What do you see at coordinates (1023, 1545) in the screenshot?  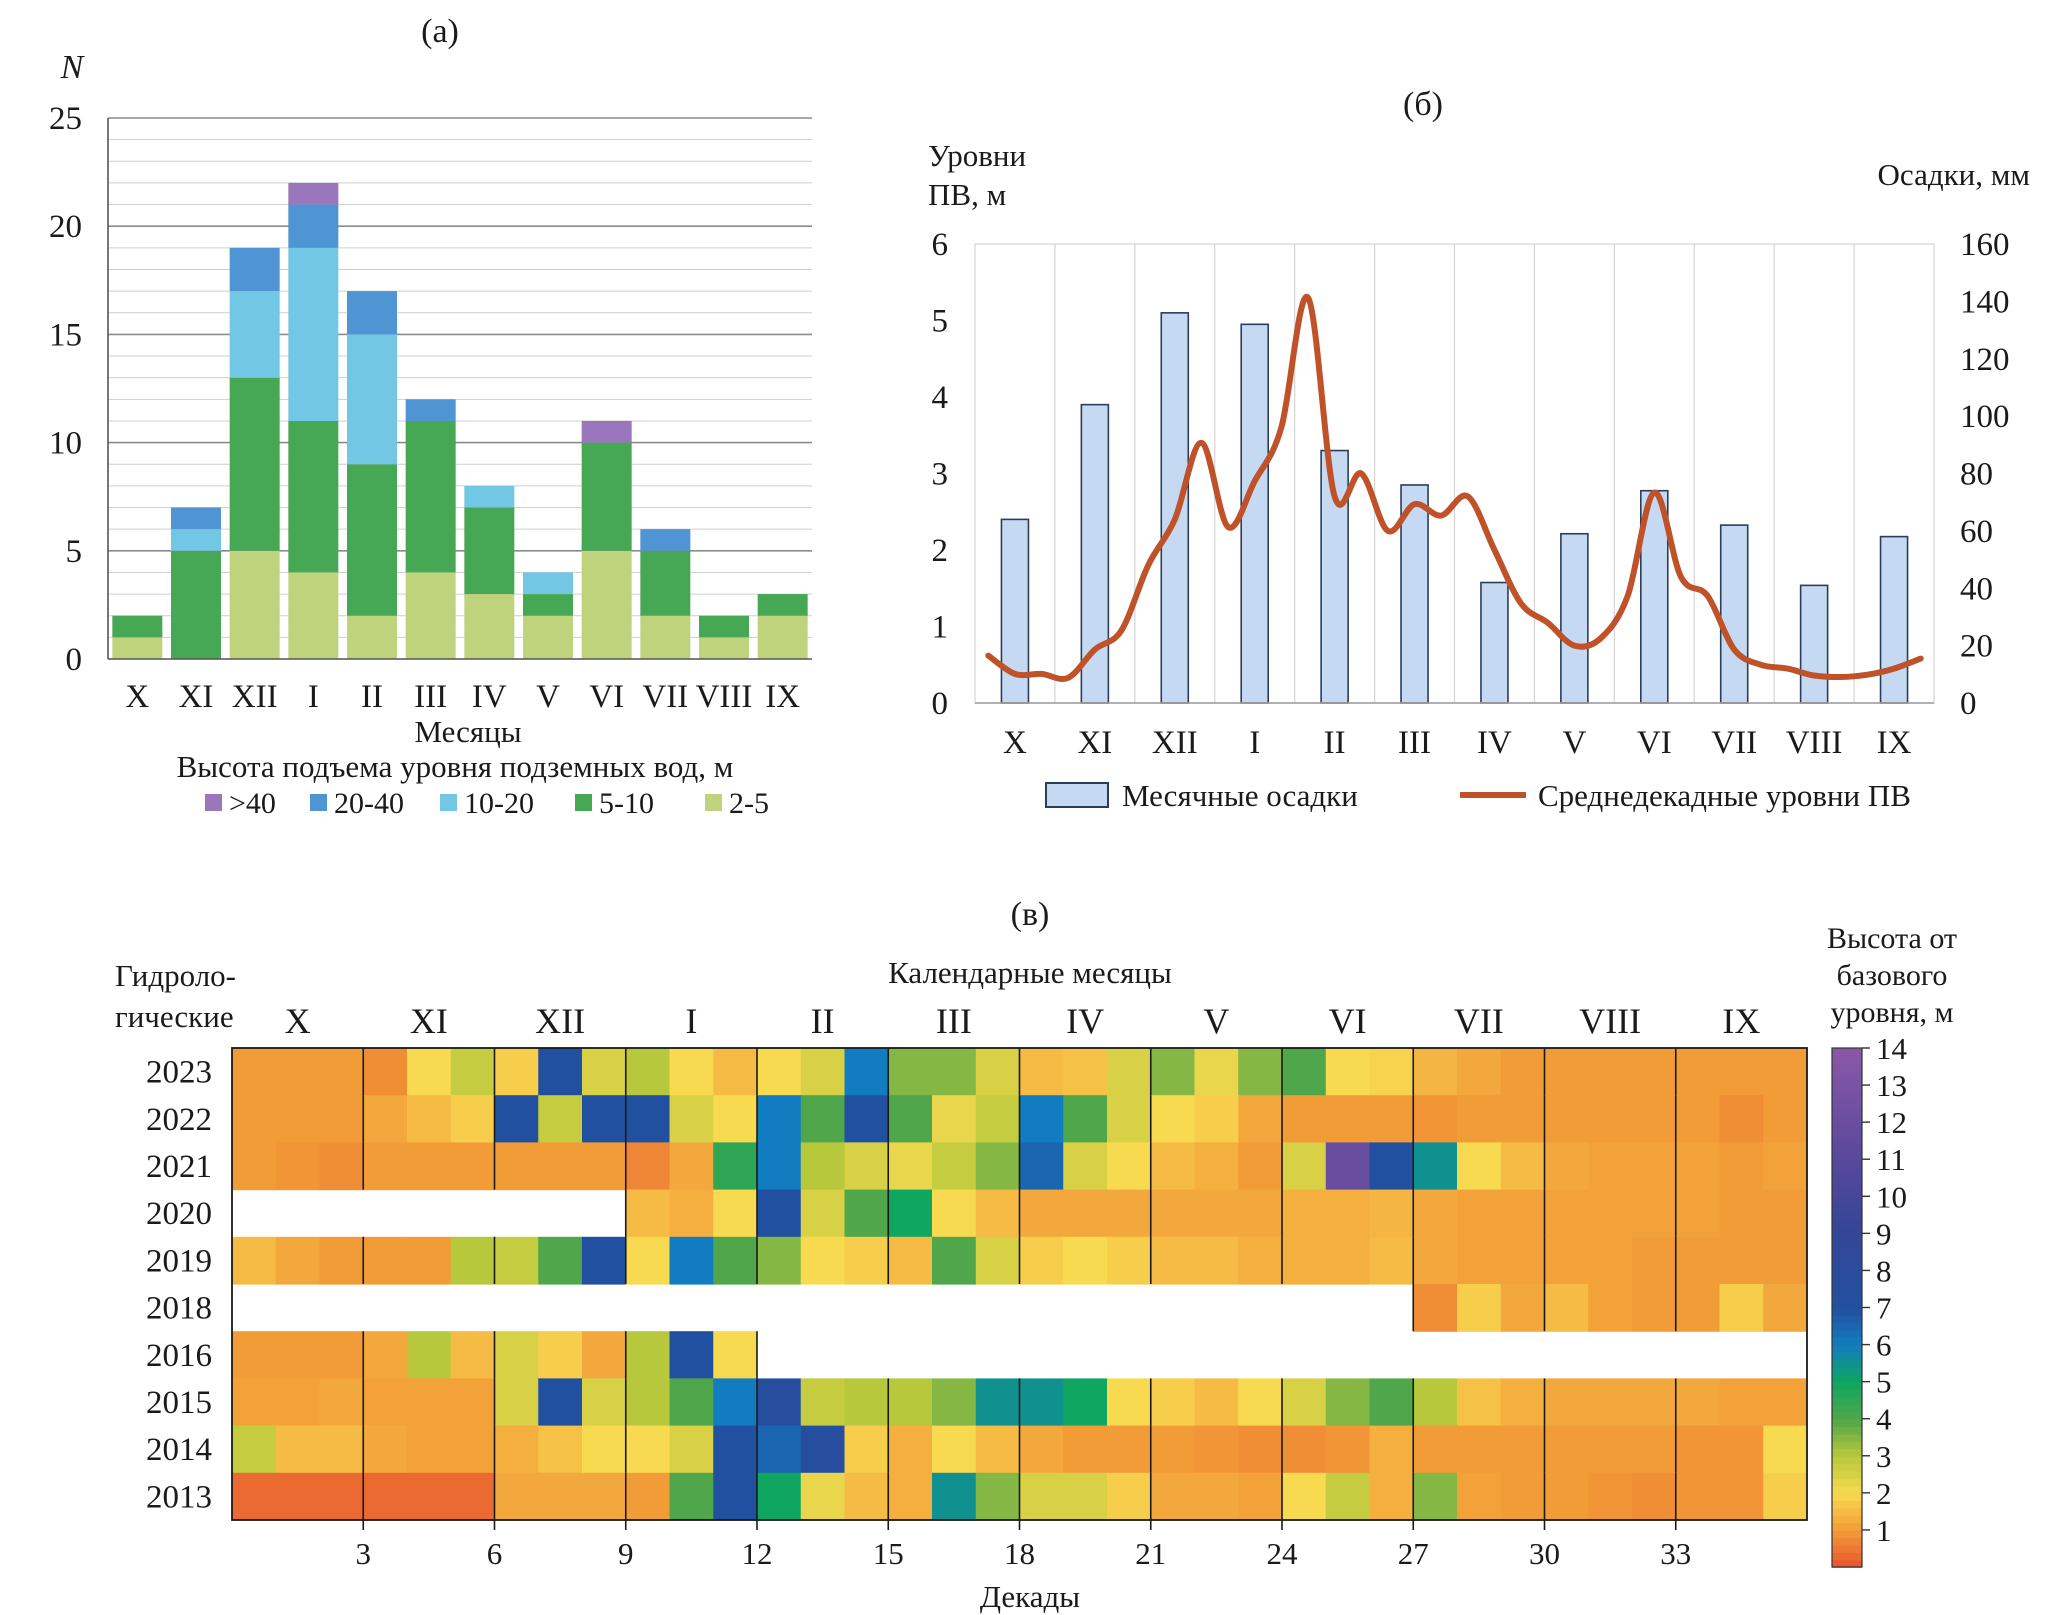 I see `panel-c-x-tick-labels: 3 6 9 12 15 18 21 24 27 30 33` at bounding box center [1023, 1545].